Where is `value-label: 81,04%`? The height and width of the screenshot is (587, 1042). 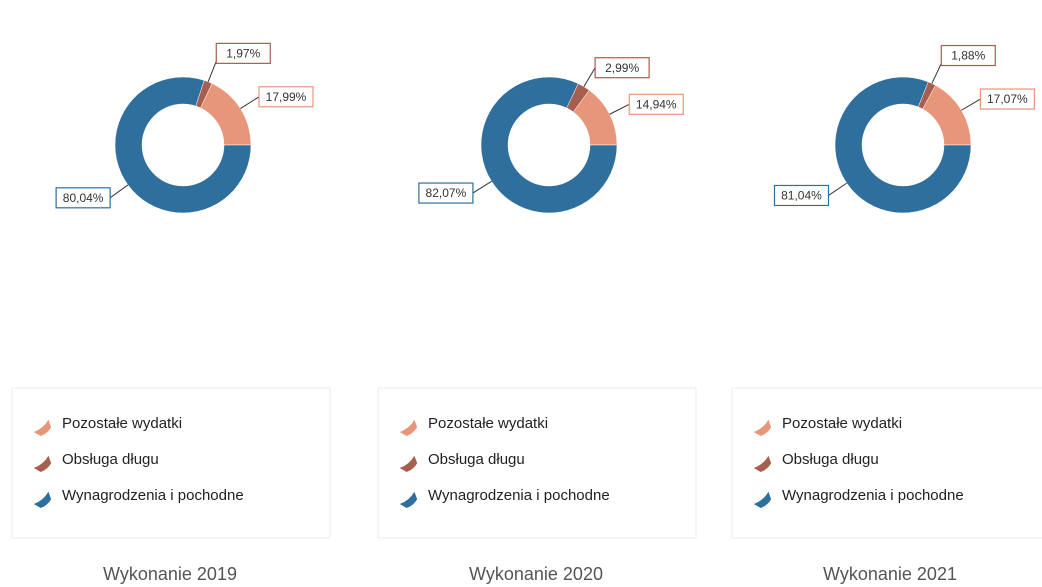
value-label: 81,04% is located at coordinates (801, 196).